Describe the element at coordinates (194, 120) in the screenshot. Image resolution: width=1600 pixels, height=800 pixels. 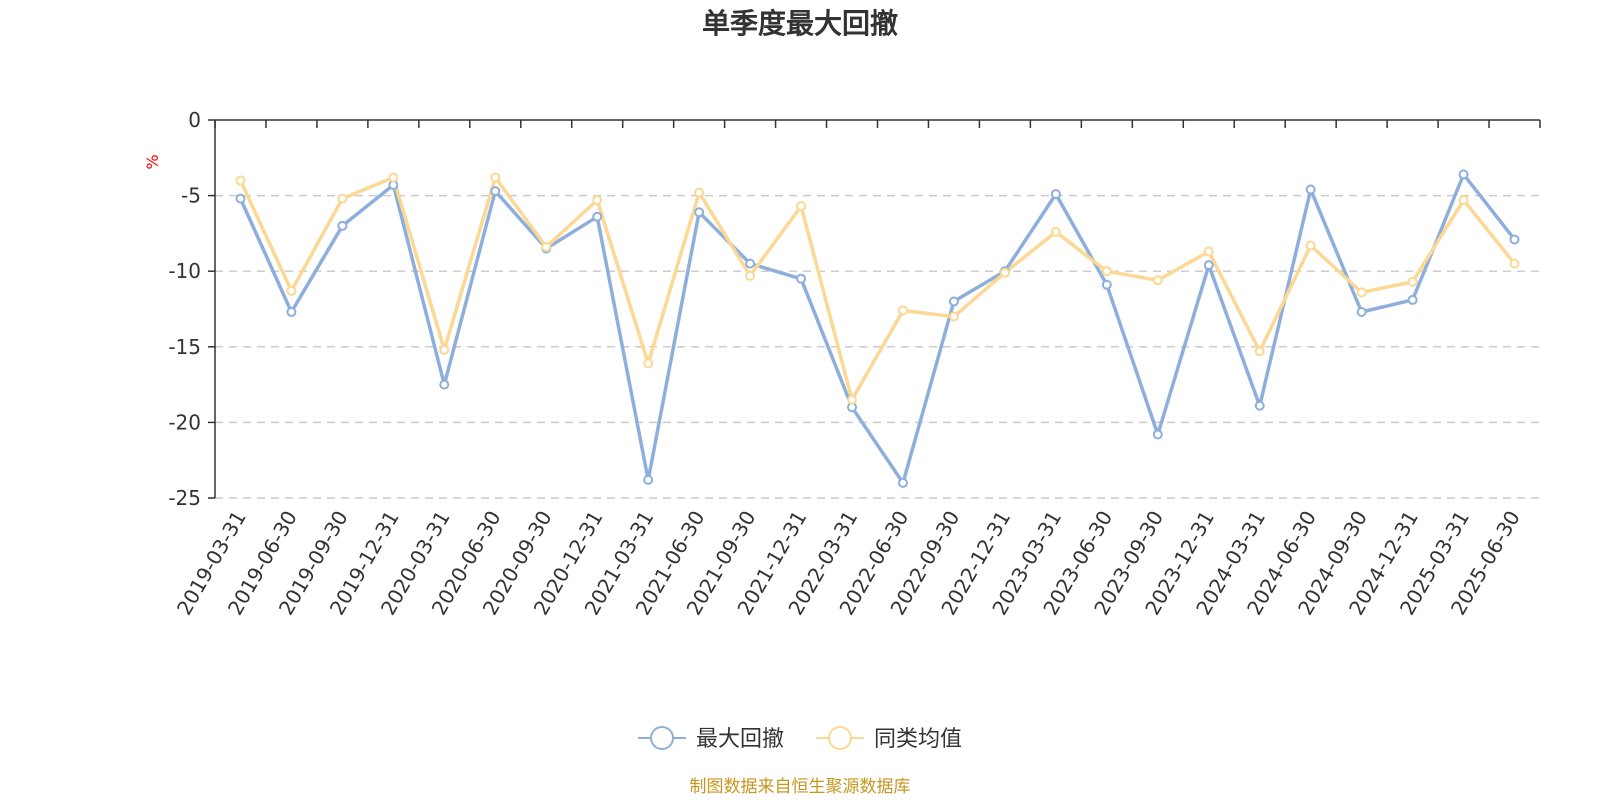
I see `y-tick-label: 0` at that location.